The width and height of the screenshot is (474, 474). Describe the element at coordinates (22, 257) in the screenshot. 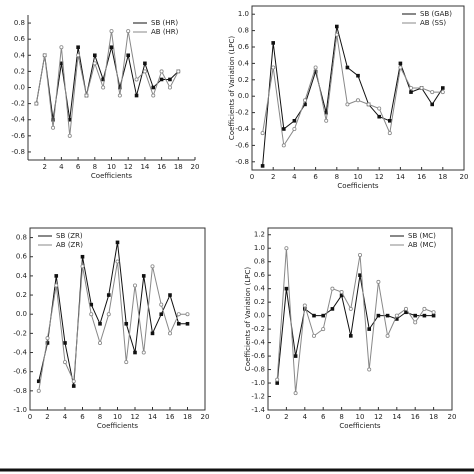

I see `y-tick-label: 0.6` at that location.